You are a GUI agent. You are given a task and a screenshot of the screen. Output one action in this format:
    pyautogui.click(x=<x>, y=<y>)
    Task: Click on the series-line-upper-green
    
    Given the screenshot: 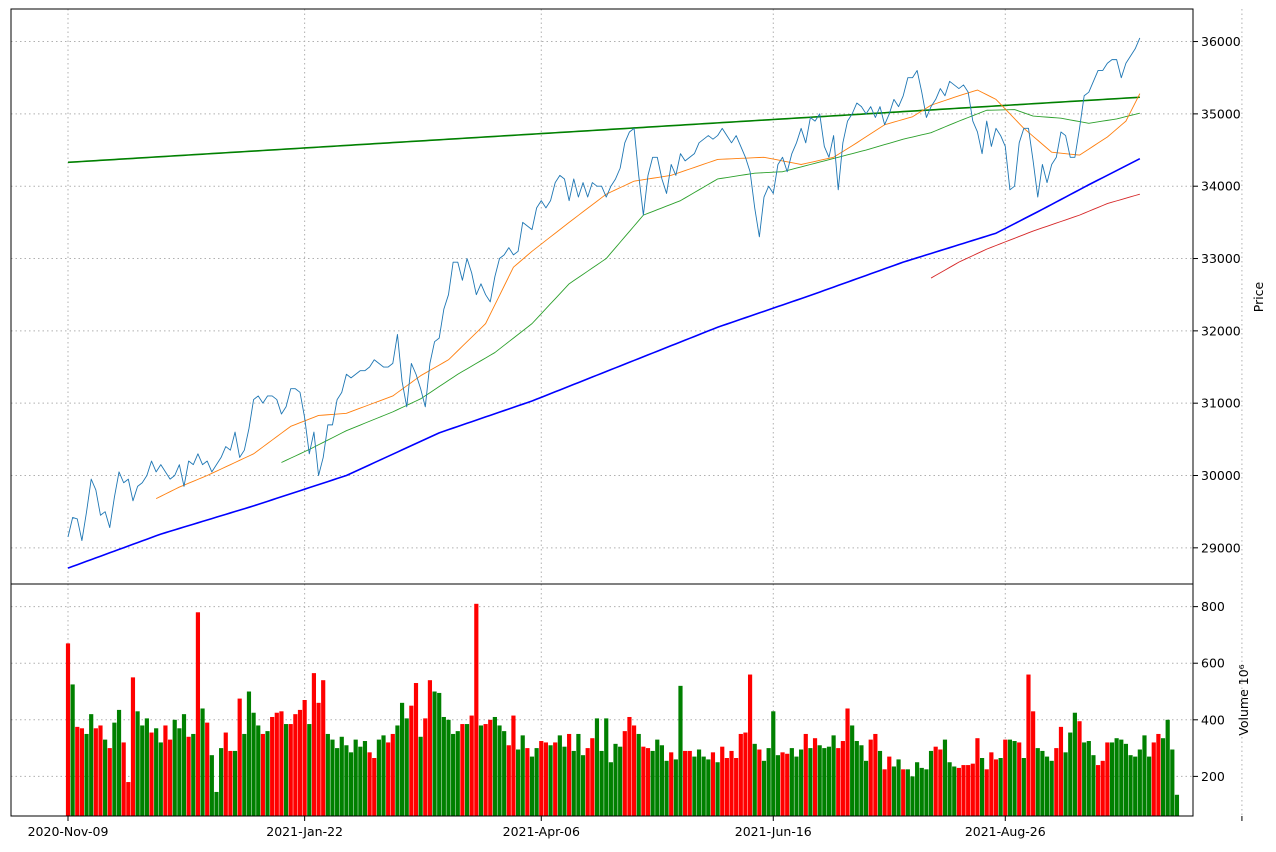 What is the action you would take?
    pyautogui.click(x=603, y=130)
    